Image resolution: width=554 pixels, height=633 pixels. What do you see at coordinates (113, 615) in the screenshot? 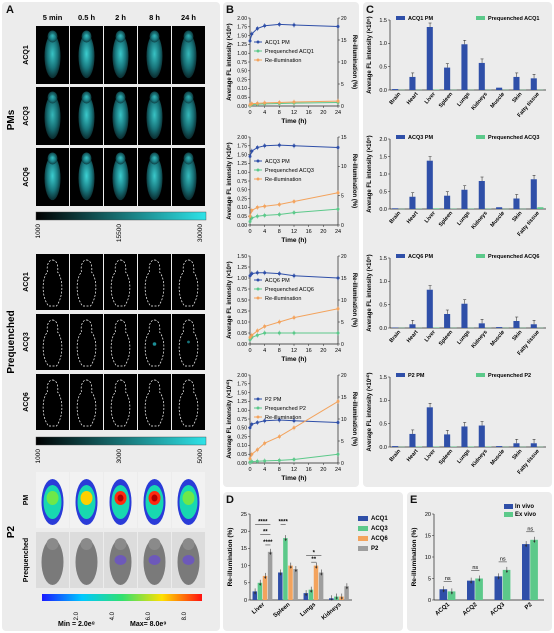
I see `p2-scale-tick: 4.0` at bounding box center [113, 615].